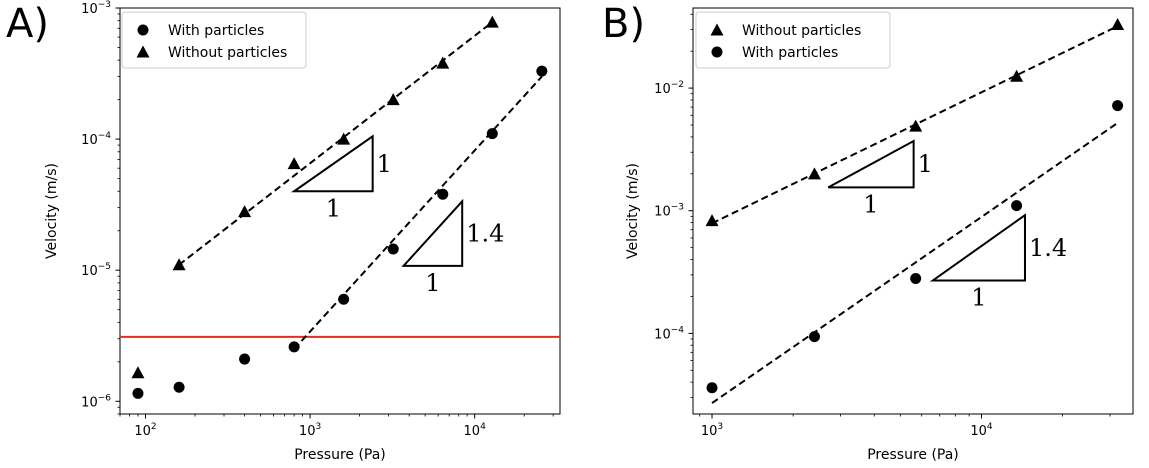 The width and height of the screenshot is (1149, 468). Describe the element at coordinates (105, 398) in the screenshot. I see `y-tick-label-exponent: −6` at that location.